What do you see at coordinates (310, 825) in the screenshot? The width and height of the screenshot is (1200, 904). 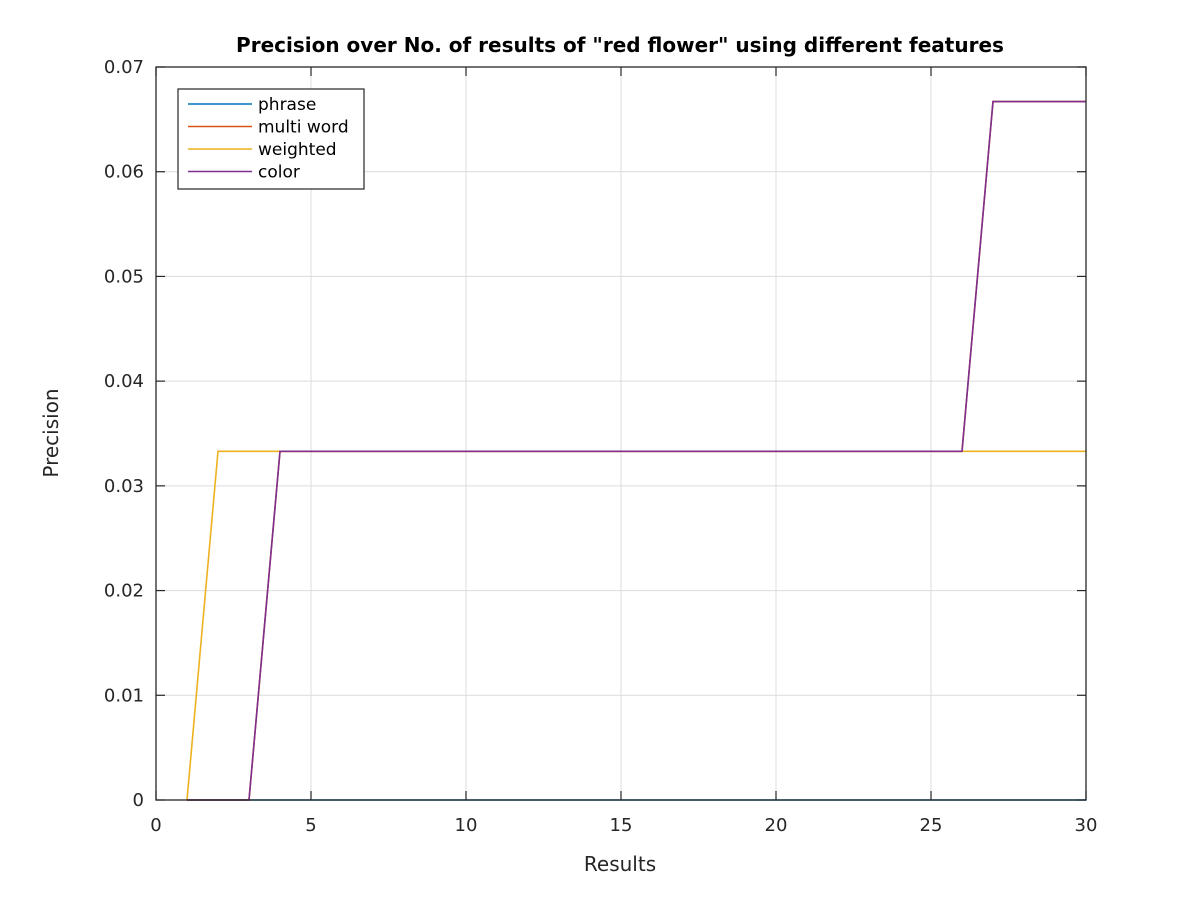 I see `x-tick-label: 5` at bounding box center [310, 825].